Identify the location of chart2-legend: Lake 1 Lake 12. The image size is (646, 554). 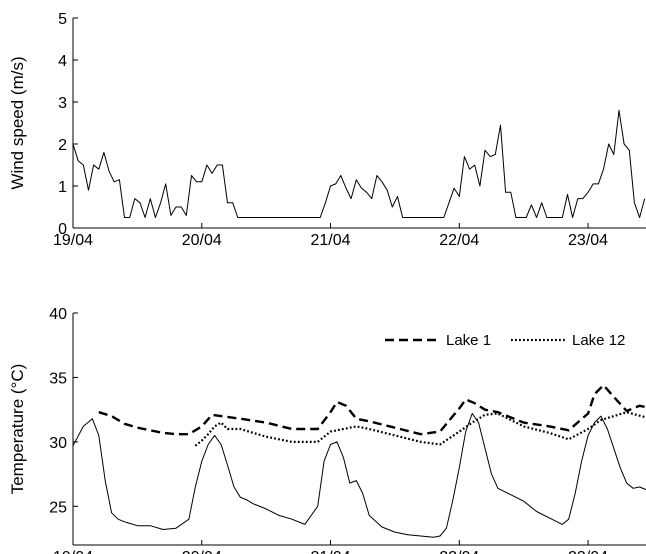
(505, 340).